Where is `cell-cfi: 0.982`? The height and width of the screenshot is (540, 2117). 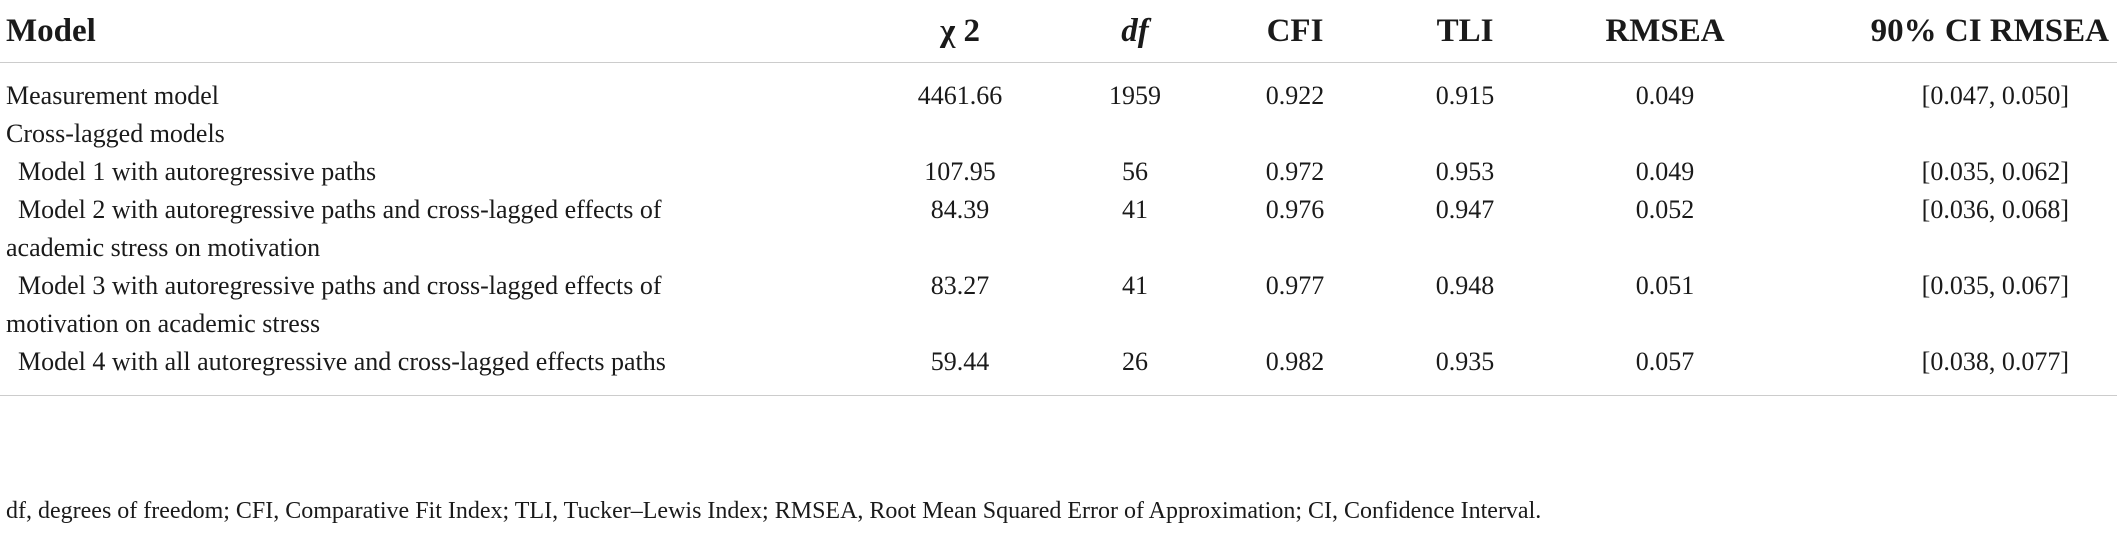
cell-cfi: 0.982 is located at coordinates (1295, 369).